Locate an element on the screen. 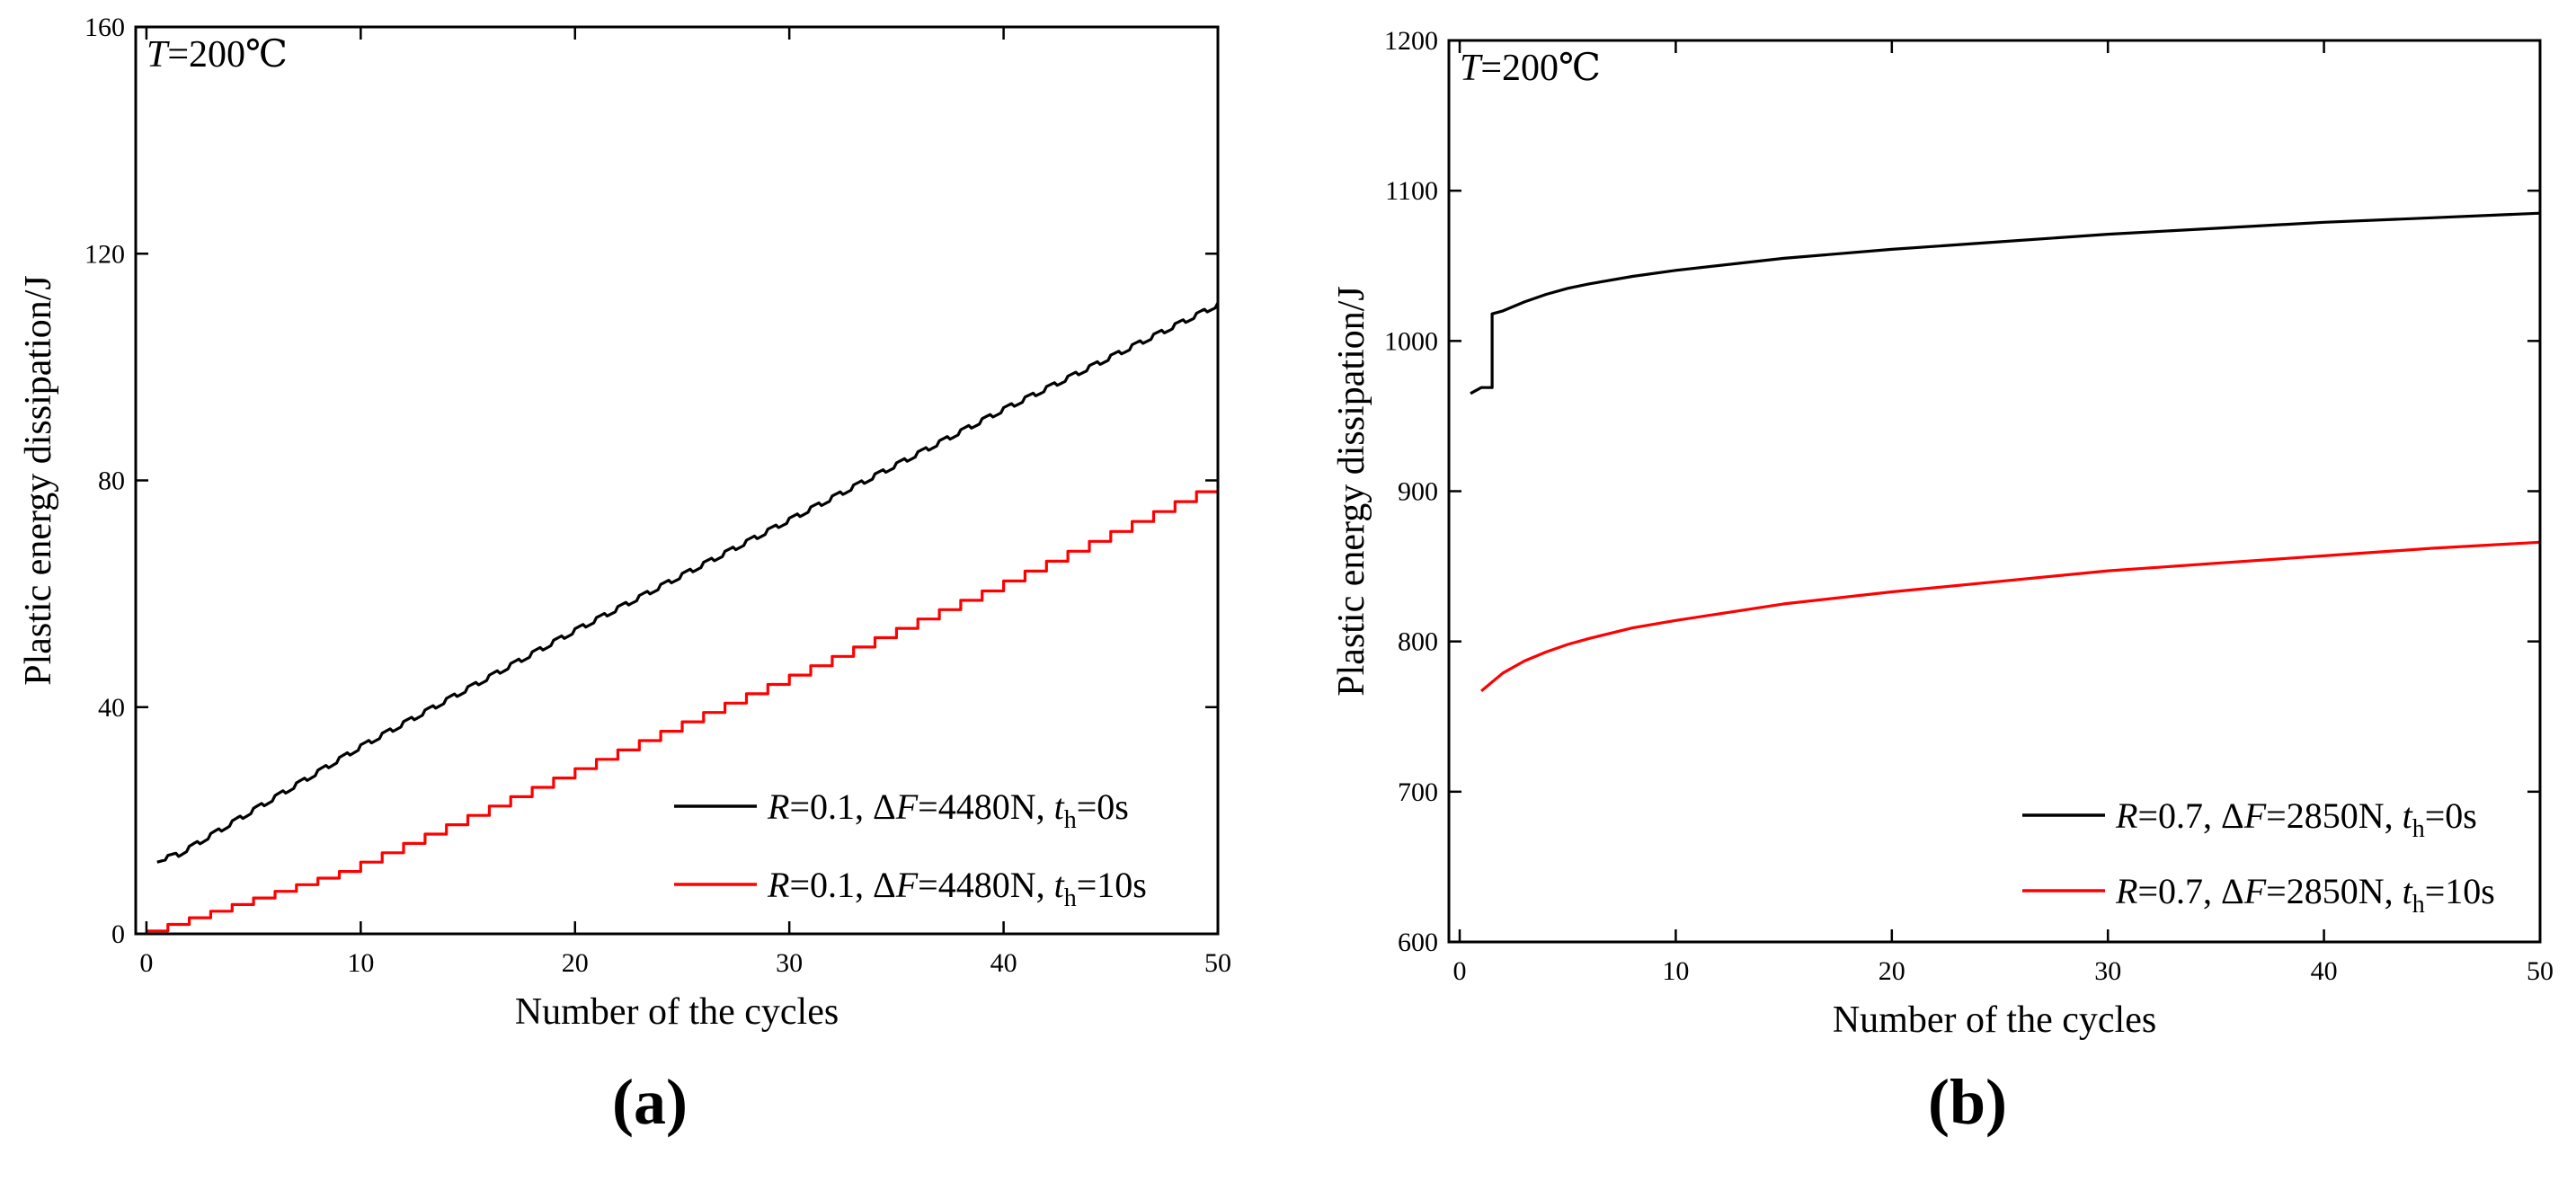 The width and height of the screenshot is (2576, 1199). legend-label: R=0.7, ΔF=2850N, th=10s is located at coordinates (2305, 895).